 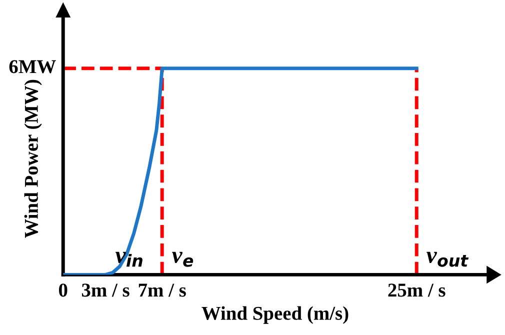 What do you see at coordinates (106, 290) in the screenshot?
I see `x-tick-label: 3m / s` at bounding box center [106, 290].